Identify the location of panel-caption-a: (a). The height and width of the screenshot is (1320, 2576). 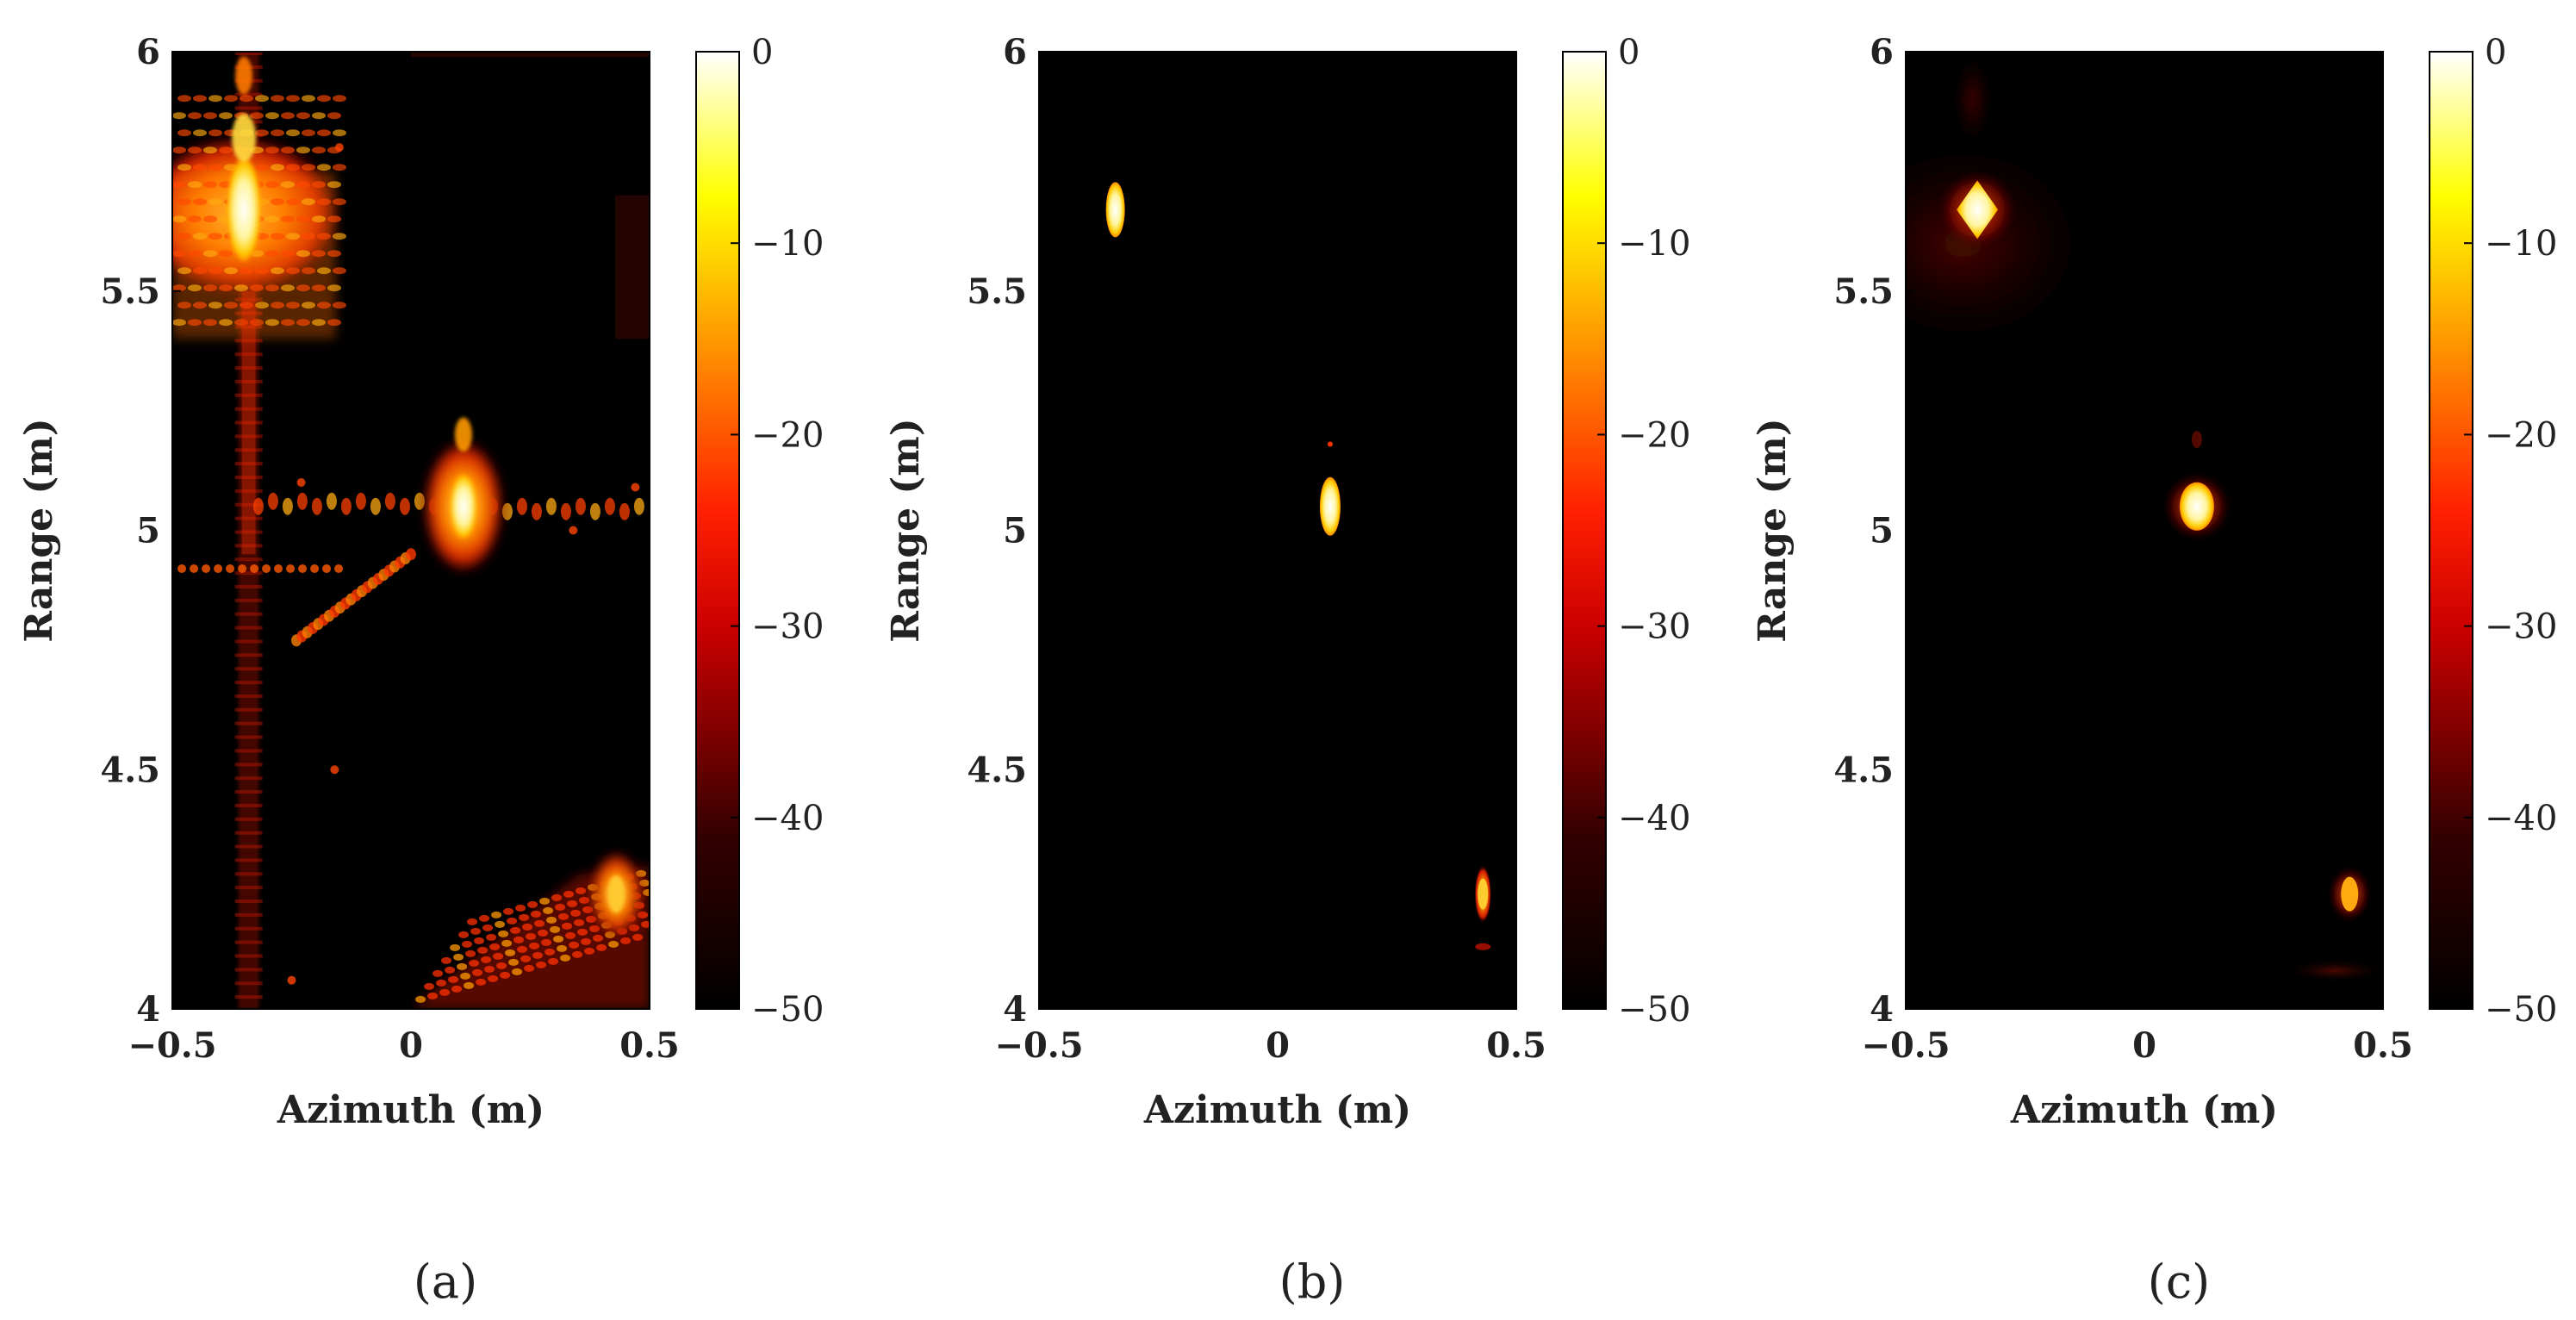
(446, 1282).